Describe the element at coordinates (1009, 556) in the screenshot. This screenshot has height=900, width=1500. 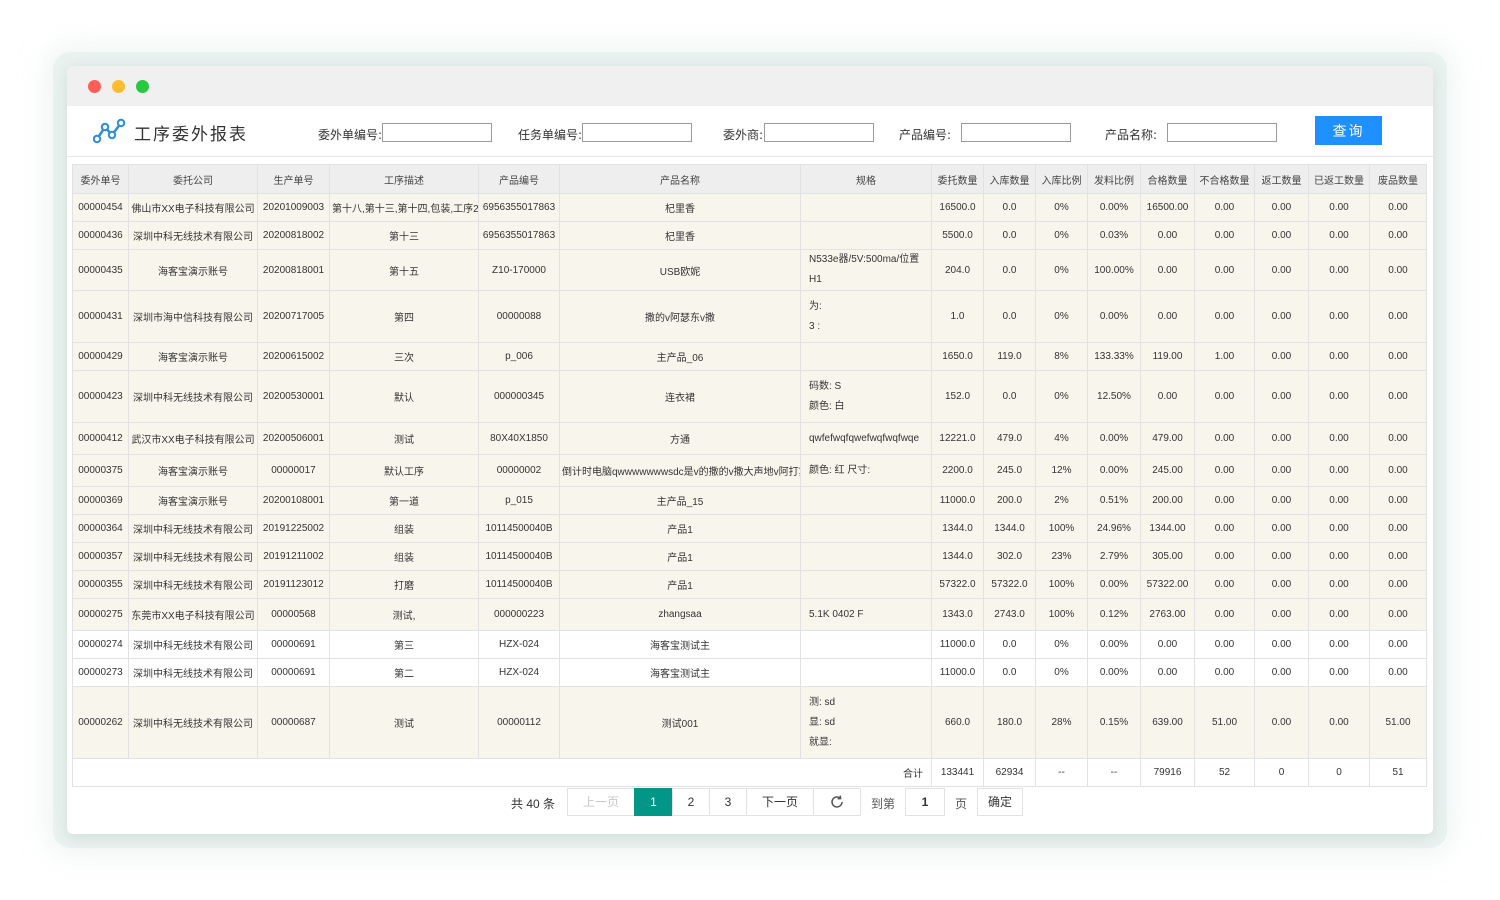
I see `table-cell: 302.0` at that location.